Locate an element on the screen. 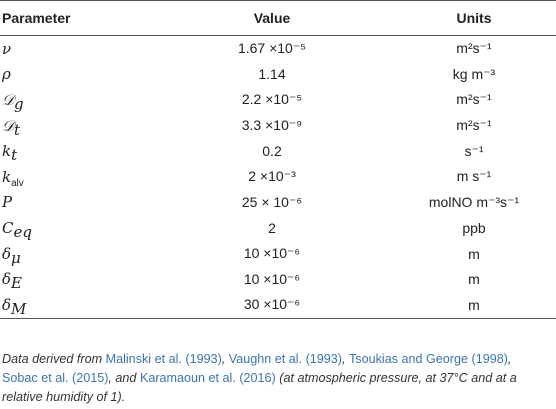 The width and height of the screenshot is (556, 409). table-row: ρ 1.14 kg m⁻³ is located at coordinates (278, 75).